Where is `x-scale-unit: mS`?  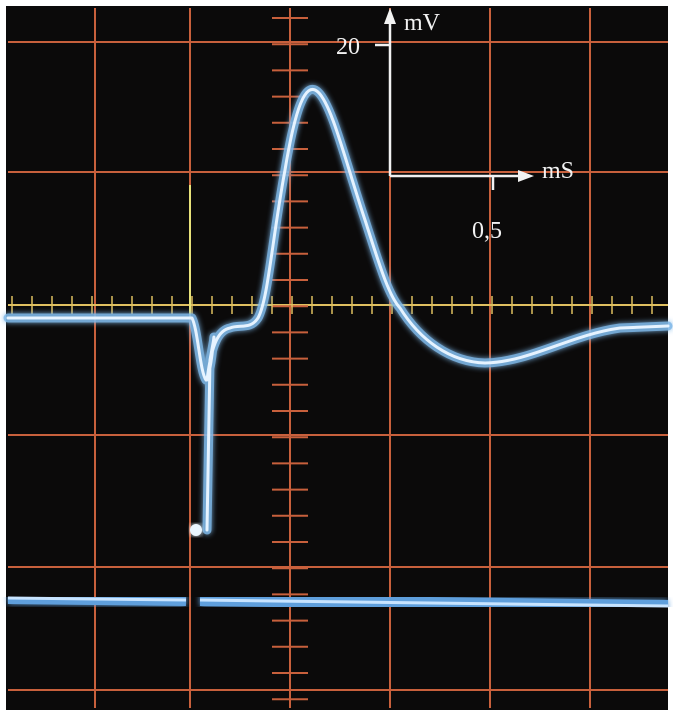 x-scale-unit: mS is located at coordinates (558, 171).